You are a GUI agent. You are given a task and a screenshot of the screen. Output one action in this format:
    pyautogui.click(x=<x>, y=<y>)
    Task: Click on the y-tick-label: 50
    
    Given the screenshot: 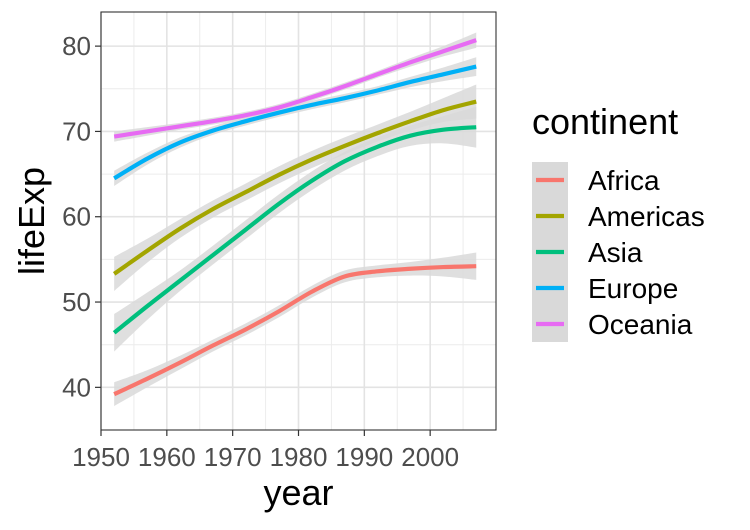 What is the action you would take?
    pyautogui.click(x=76, y=302)
    